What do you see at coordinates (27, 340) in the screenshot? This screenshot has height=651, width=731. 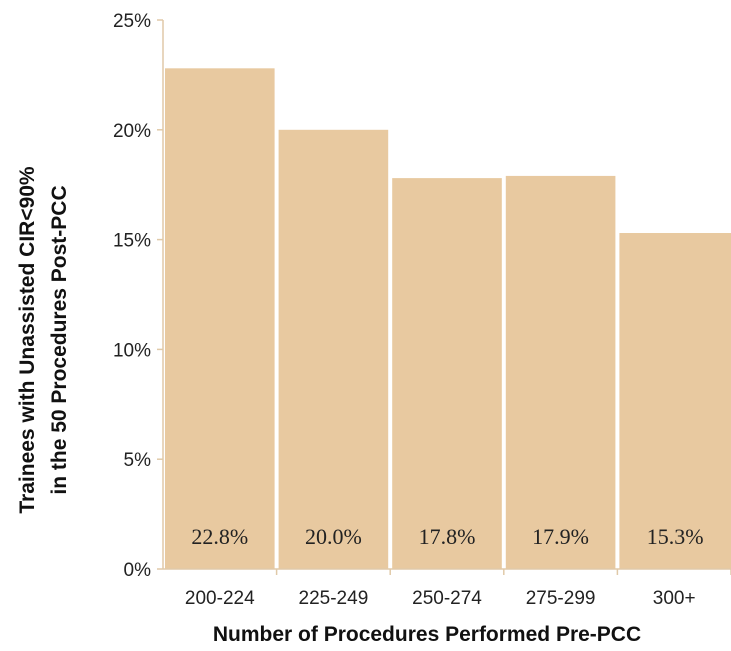 I see `y-axis-title-line-1: Trainees with Unassisted CIR<90%` at bounding box center [27, 340].